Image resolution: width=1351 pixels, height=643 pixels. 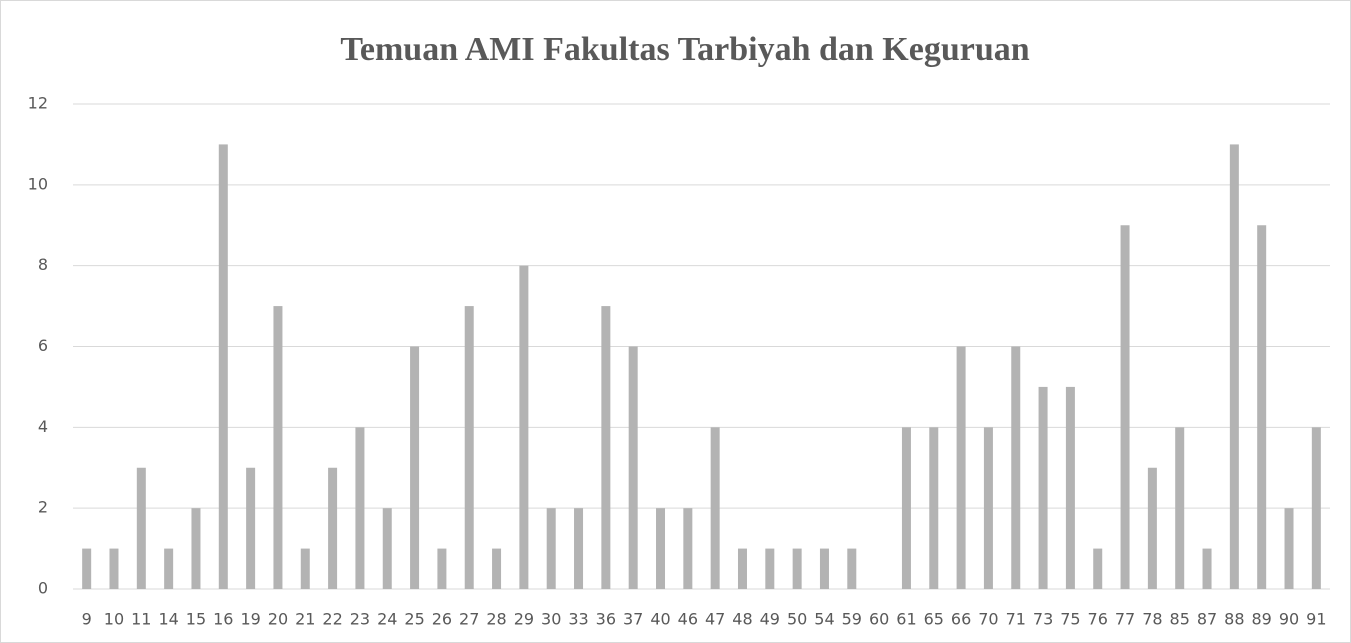 I want to click on y-tick-label: 2, so click(x=43, y=507).